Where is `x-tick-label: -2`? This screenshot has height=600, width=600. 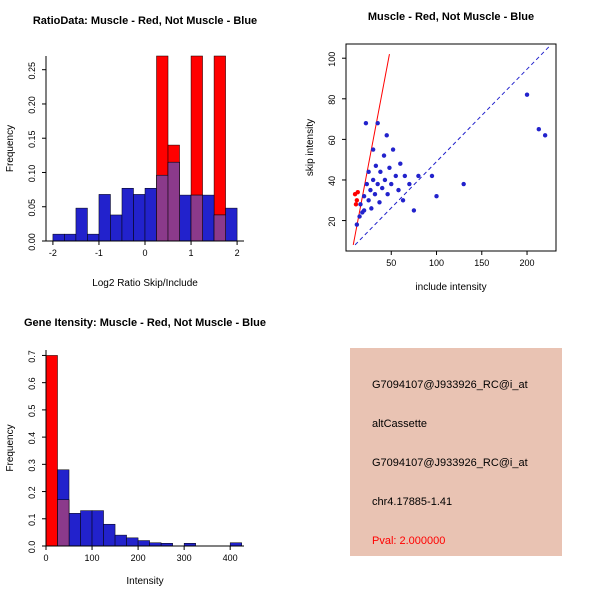
x-tick-label: -2 is located at coordinates (53, 253).